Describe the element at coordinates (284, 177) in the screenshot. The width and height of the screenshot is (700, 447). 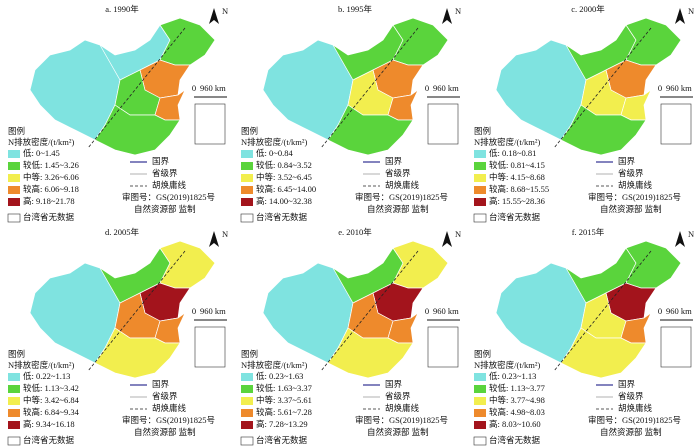
I see `legend-label: 中等: 3.52~6.45` at that location.